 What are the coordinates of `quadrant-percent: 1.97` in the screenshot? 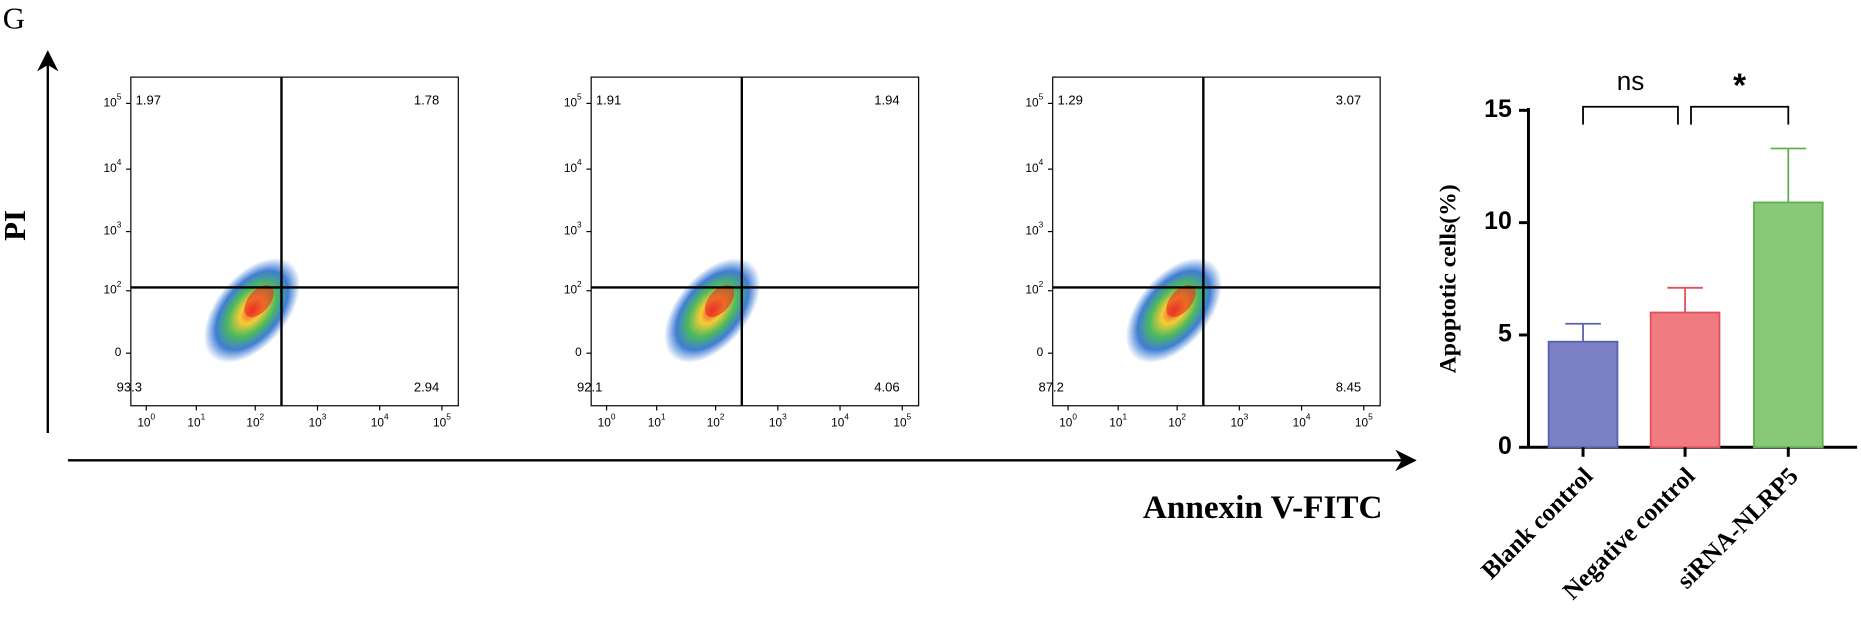 It's located at (148, 99).